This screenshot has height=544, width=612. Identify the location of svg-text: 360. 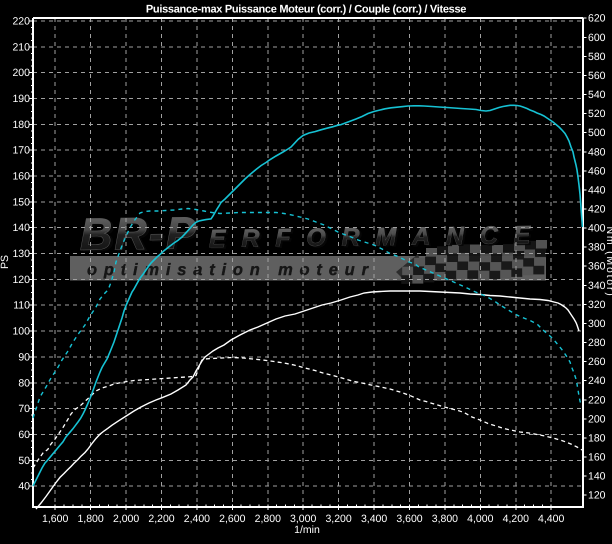
(597, 267).